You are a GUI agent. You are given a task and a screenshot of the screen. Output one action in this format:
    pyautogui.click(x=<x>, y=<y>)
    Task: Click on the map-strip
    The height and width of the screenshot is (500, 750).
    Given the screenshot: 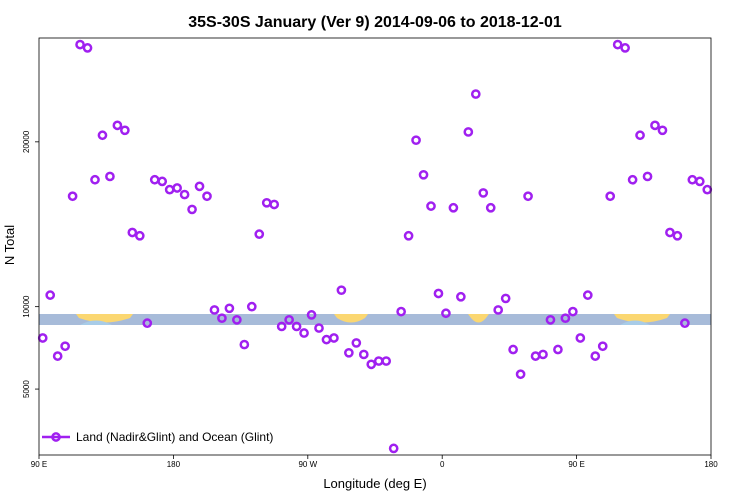 What is the action you would take?
    pyautogui.click(x=375, y=319)
    